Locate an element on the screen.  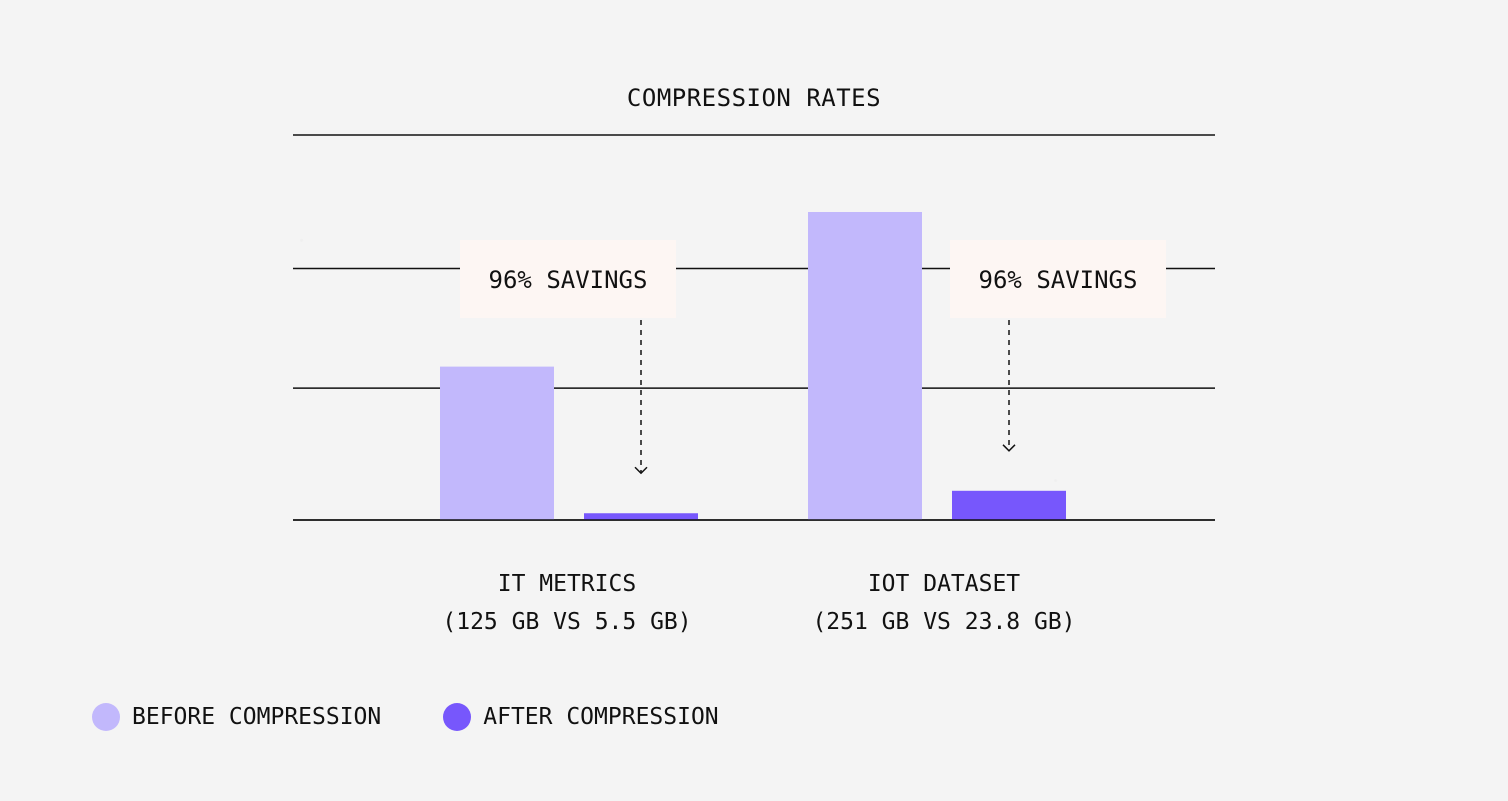
savings-label-0: 96% SAVINGS is located at coordinates (568, 280).